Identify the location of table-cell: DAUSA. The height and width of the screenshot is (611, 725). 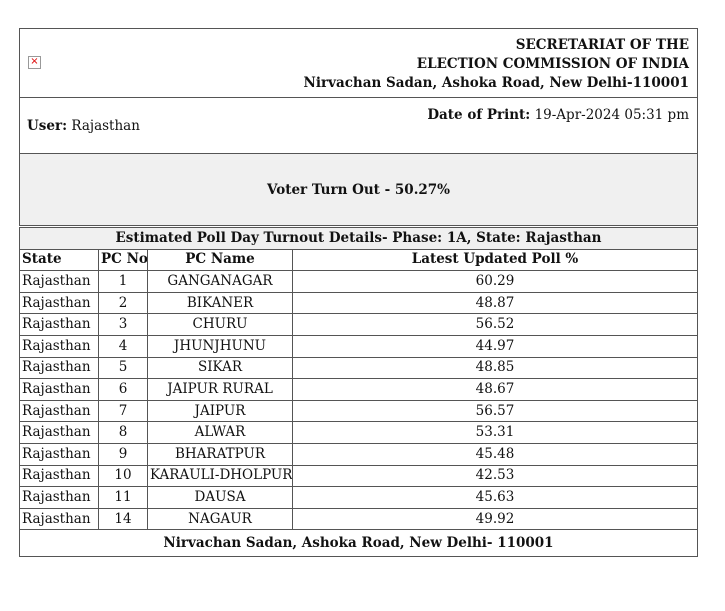
(220, 497).